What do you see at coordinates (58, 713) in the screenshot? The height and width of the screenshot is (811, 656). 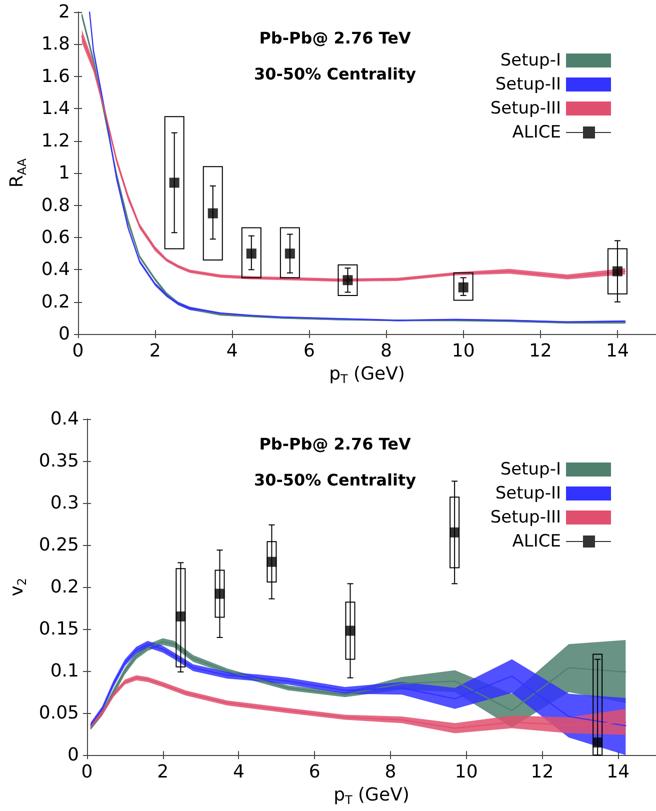 I see `y-tick-label: 0.05` at bounding box center [58, 713].